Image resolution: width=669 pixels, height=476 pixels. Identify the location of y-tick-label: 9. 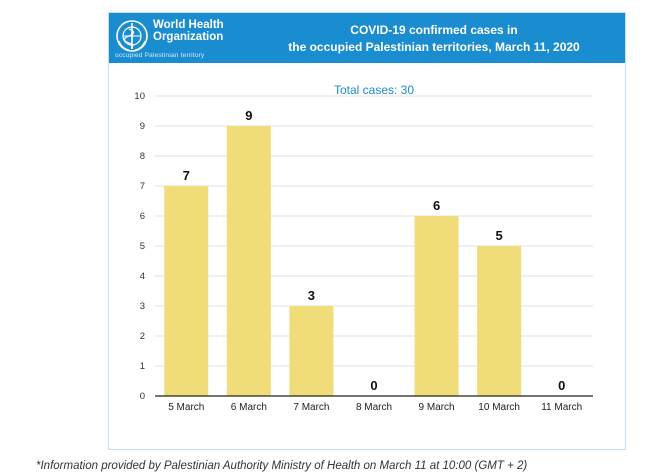
(142, 126).